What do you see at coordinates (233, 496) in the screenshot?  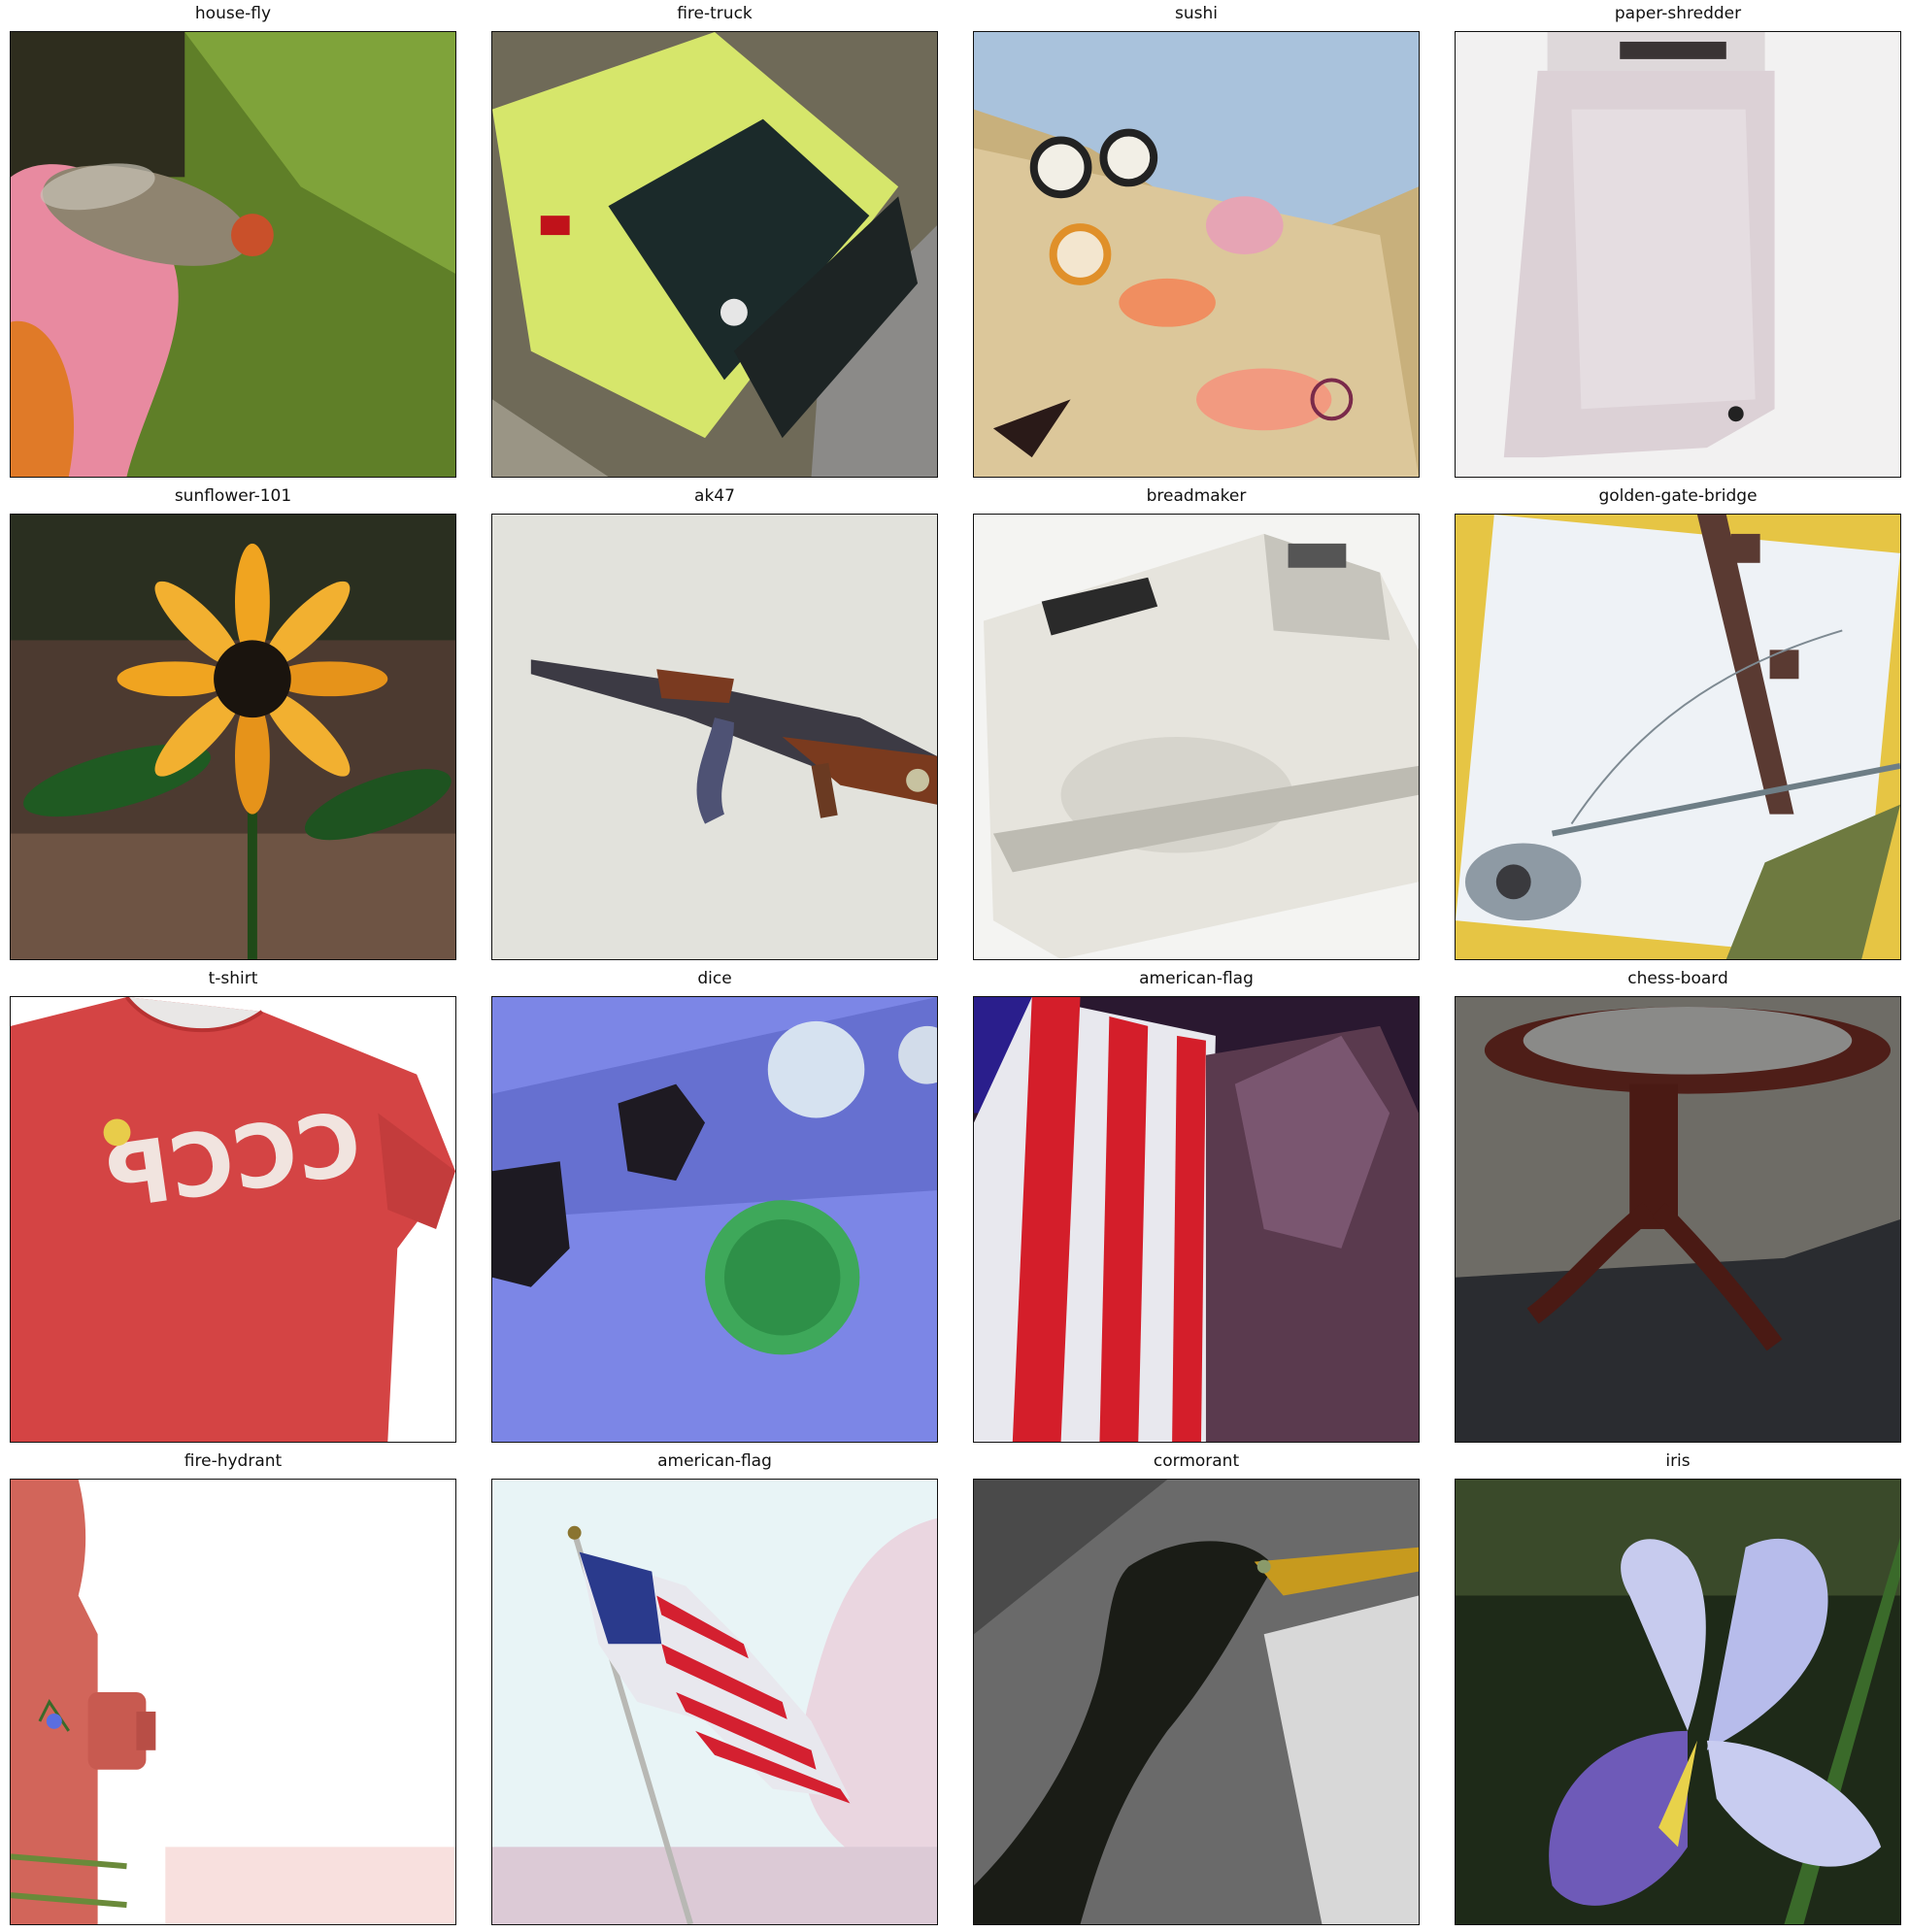 I see `panel-title: sunflower-101` at bounding box center [233, 496].